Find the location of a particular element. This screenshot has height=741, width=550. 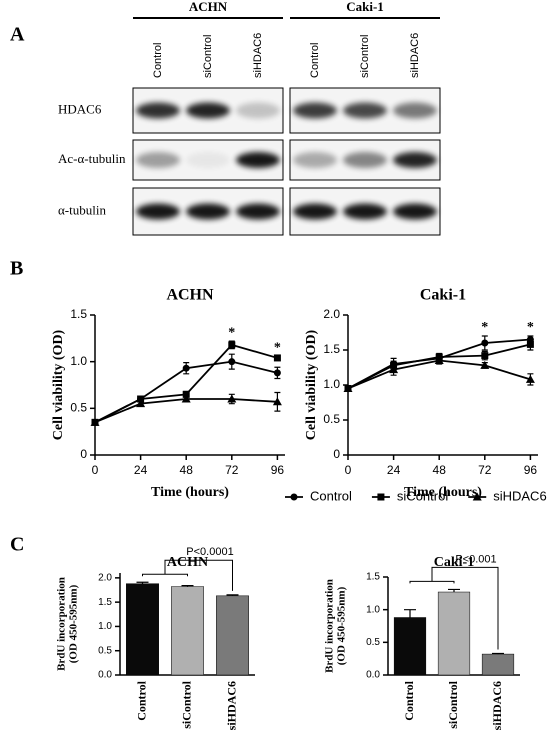

x-tick-label: 0 is located at coordinates (95, 470).